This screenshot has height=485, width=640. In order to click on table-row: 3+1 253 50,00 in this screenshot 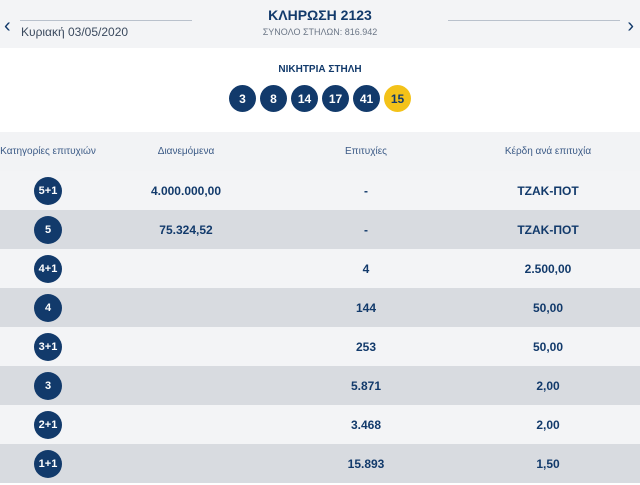, I will do `click(320, 346)`.